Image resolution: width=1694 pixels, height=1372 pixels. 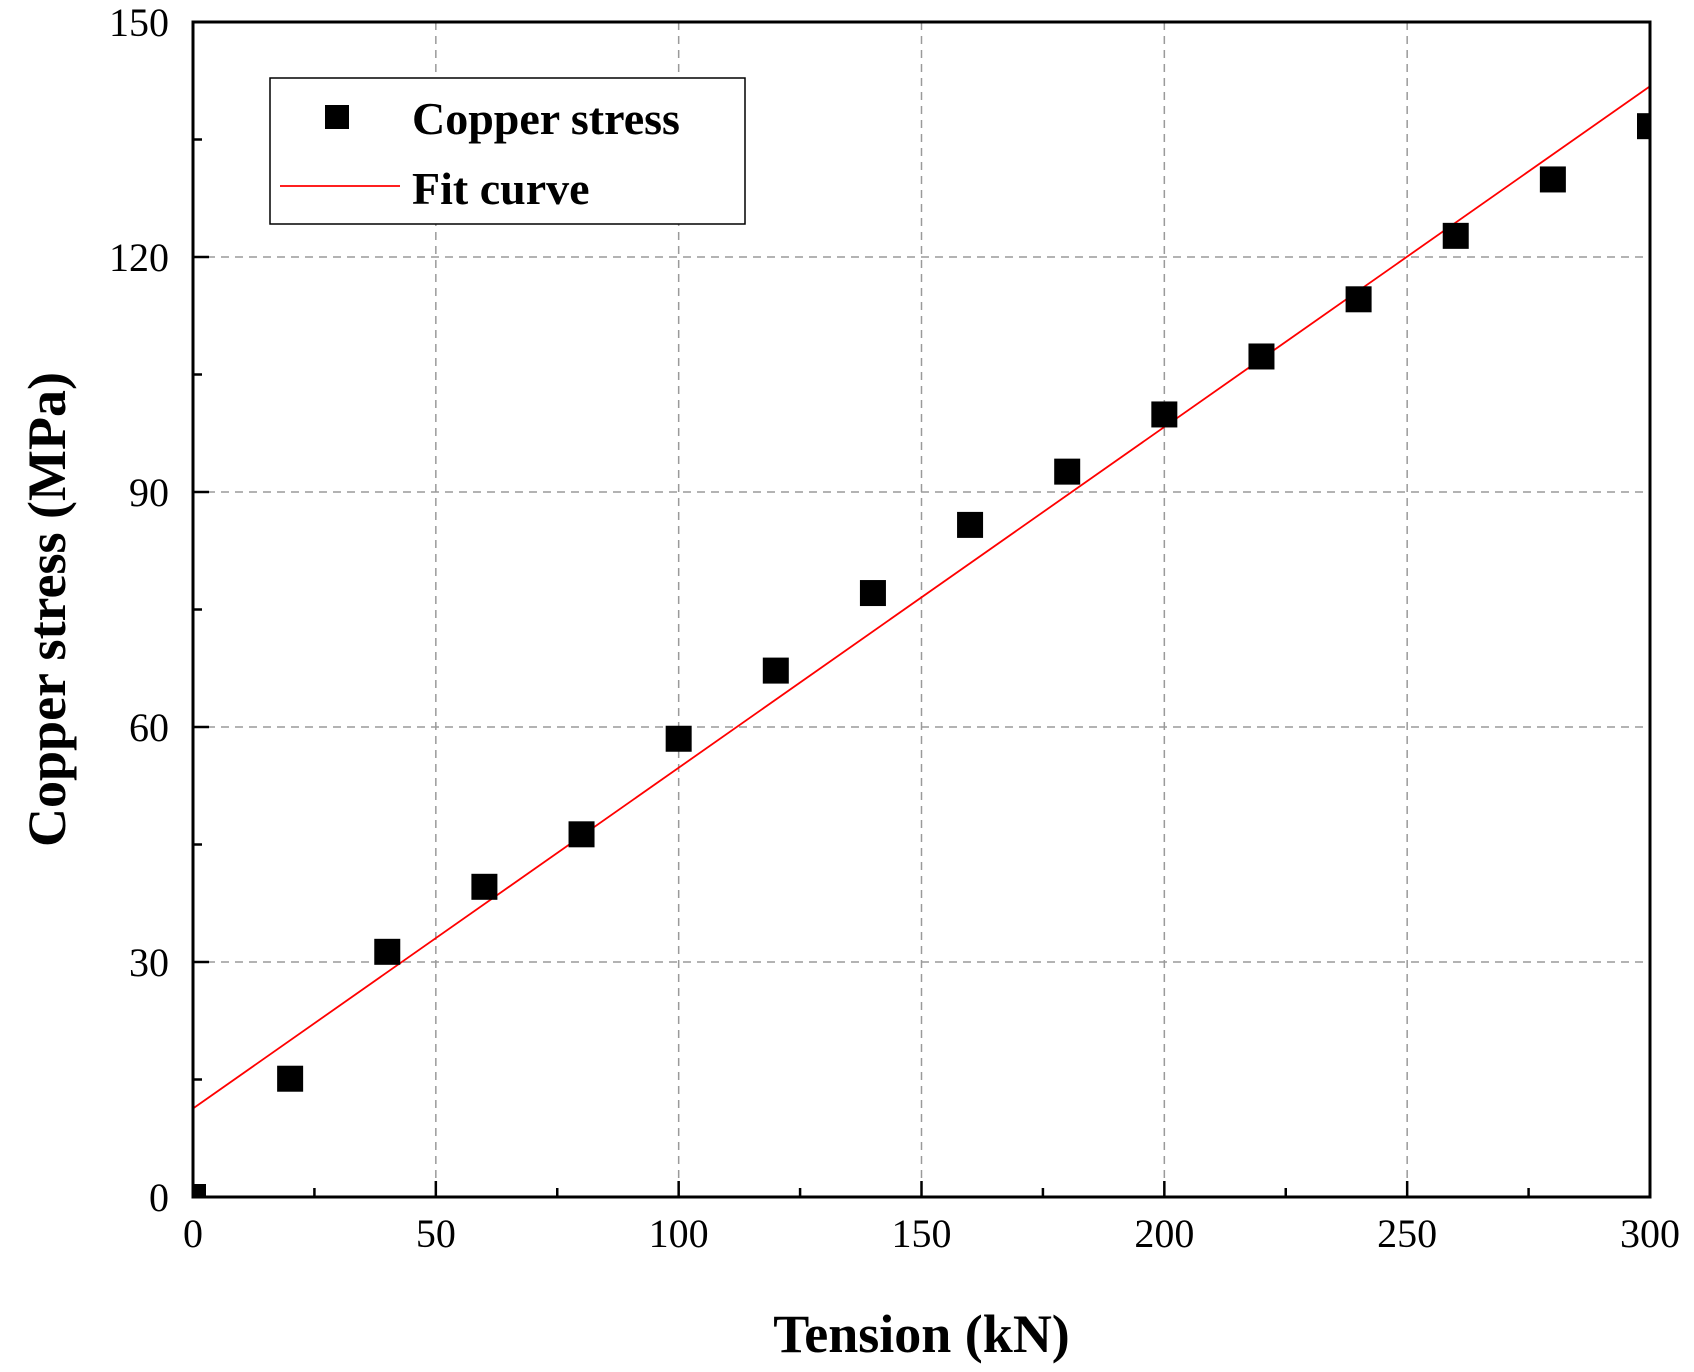 I want to click on legend-label-fit-curve: Fit curve, so click(x=501, y=188).